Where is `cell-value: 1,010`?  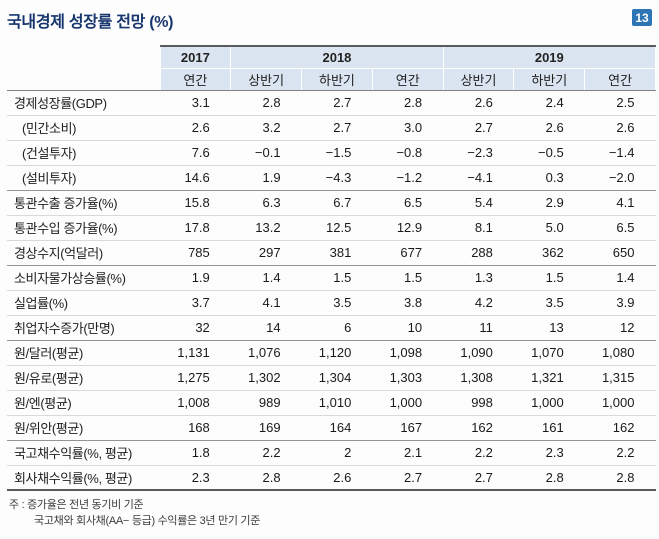 cell-value: 1,010 is located at coordinates (337, 403).